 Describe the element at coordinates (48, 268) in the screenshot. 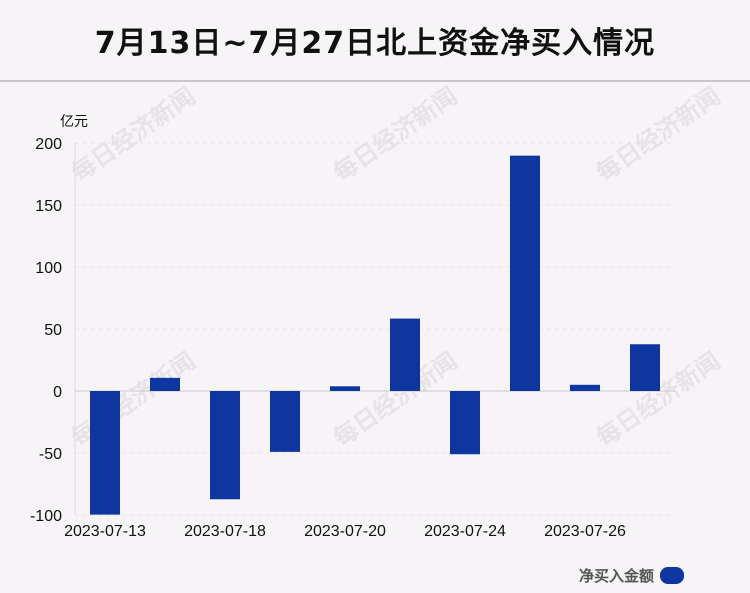

I see `y-tick-label: 100` at that location.